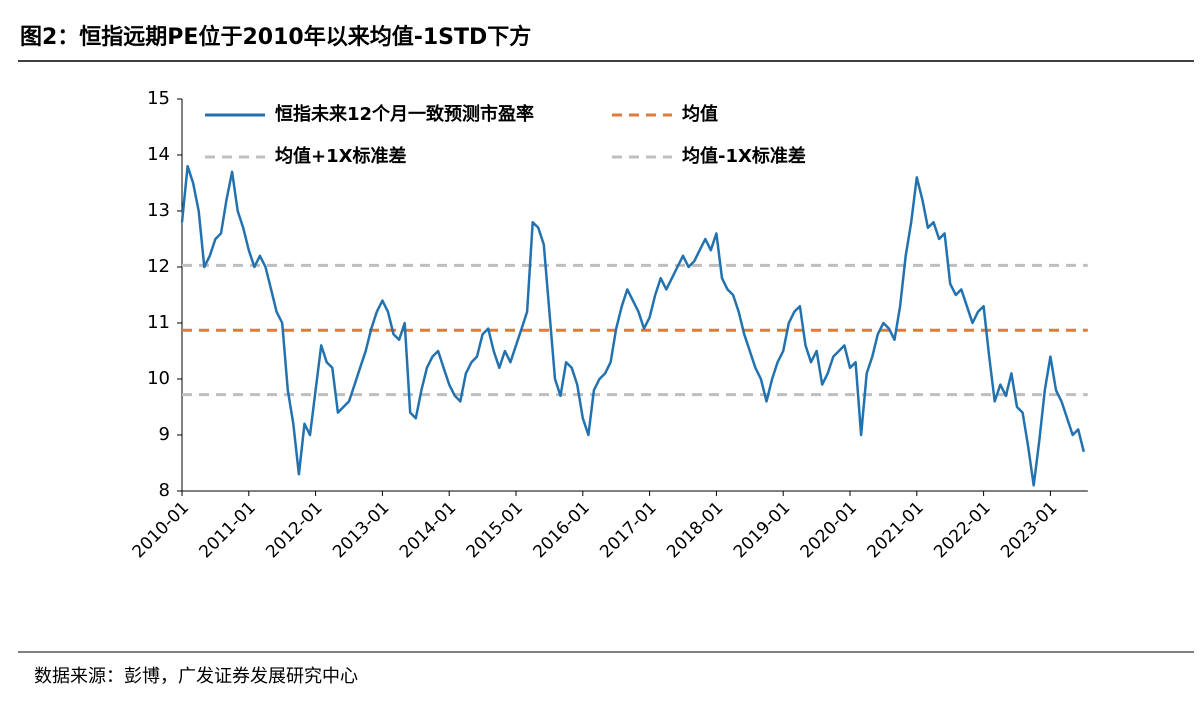 This screenshot has height=719, width=1204. Describe the element at coordinates (164, 490) in the screenshot. I see `y-tick-label: 8` at that location.